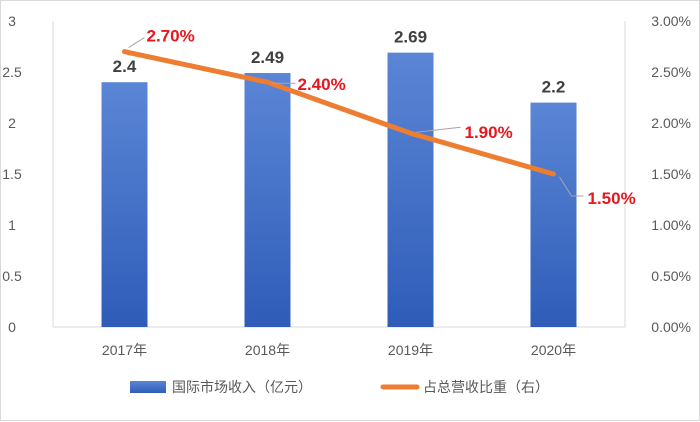  Describe the element at coordinates (339, 350) in the screenshot. I see `x-axis-ticks: 2017年 2018年 2019年 2020年` at that location.